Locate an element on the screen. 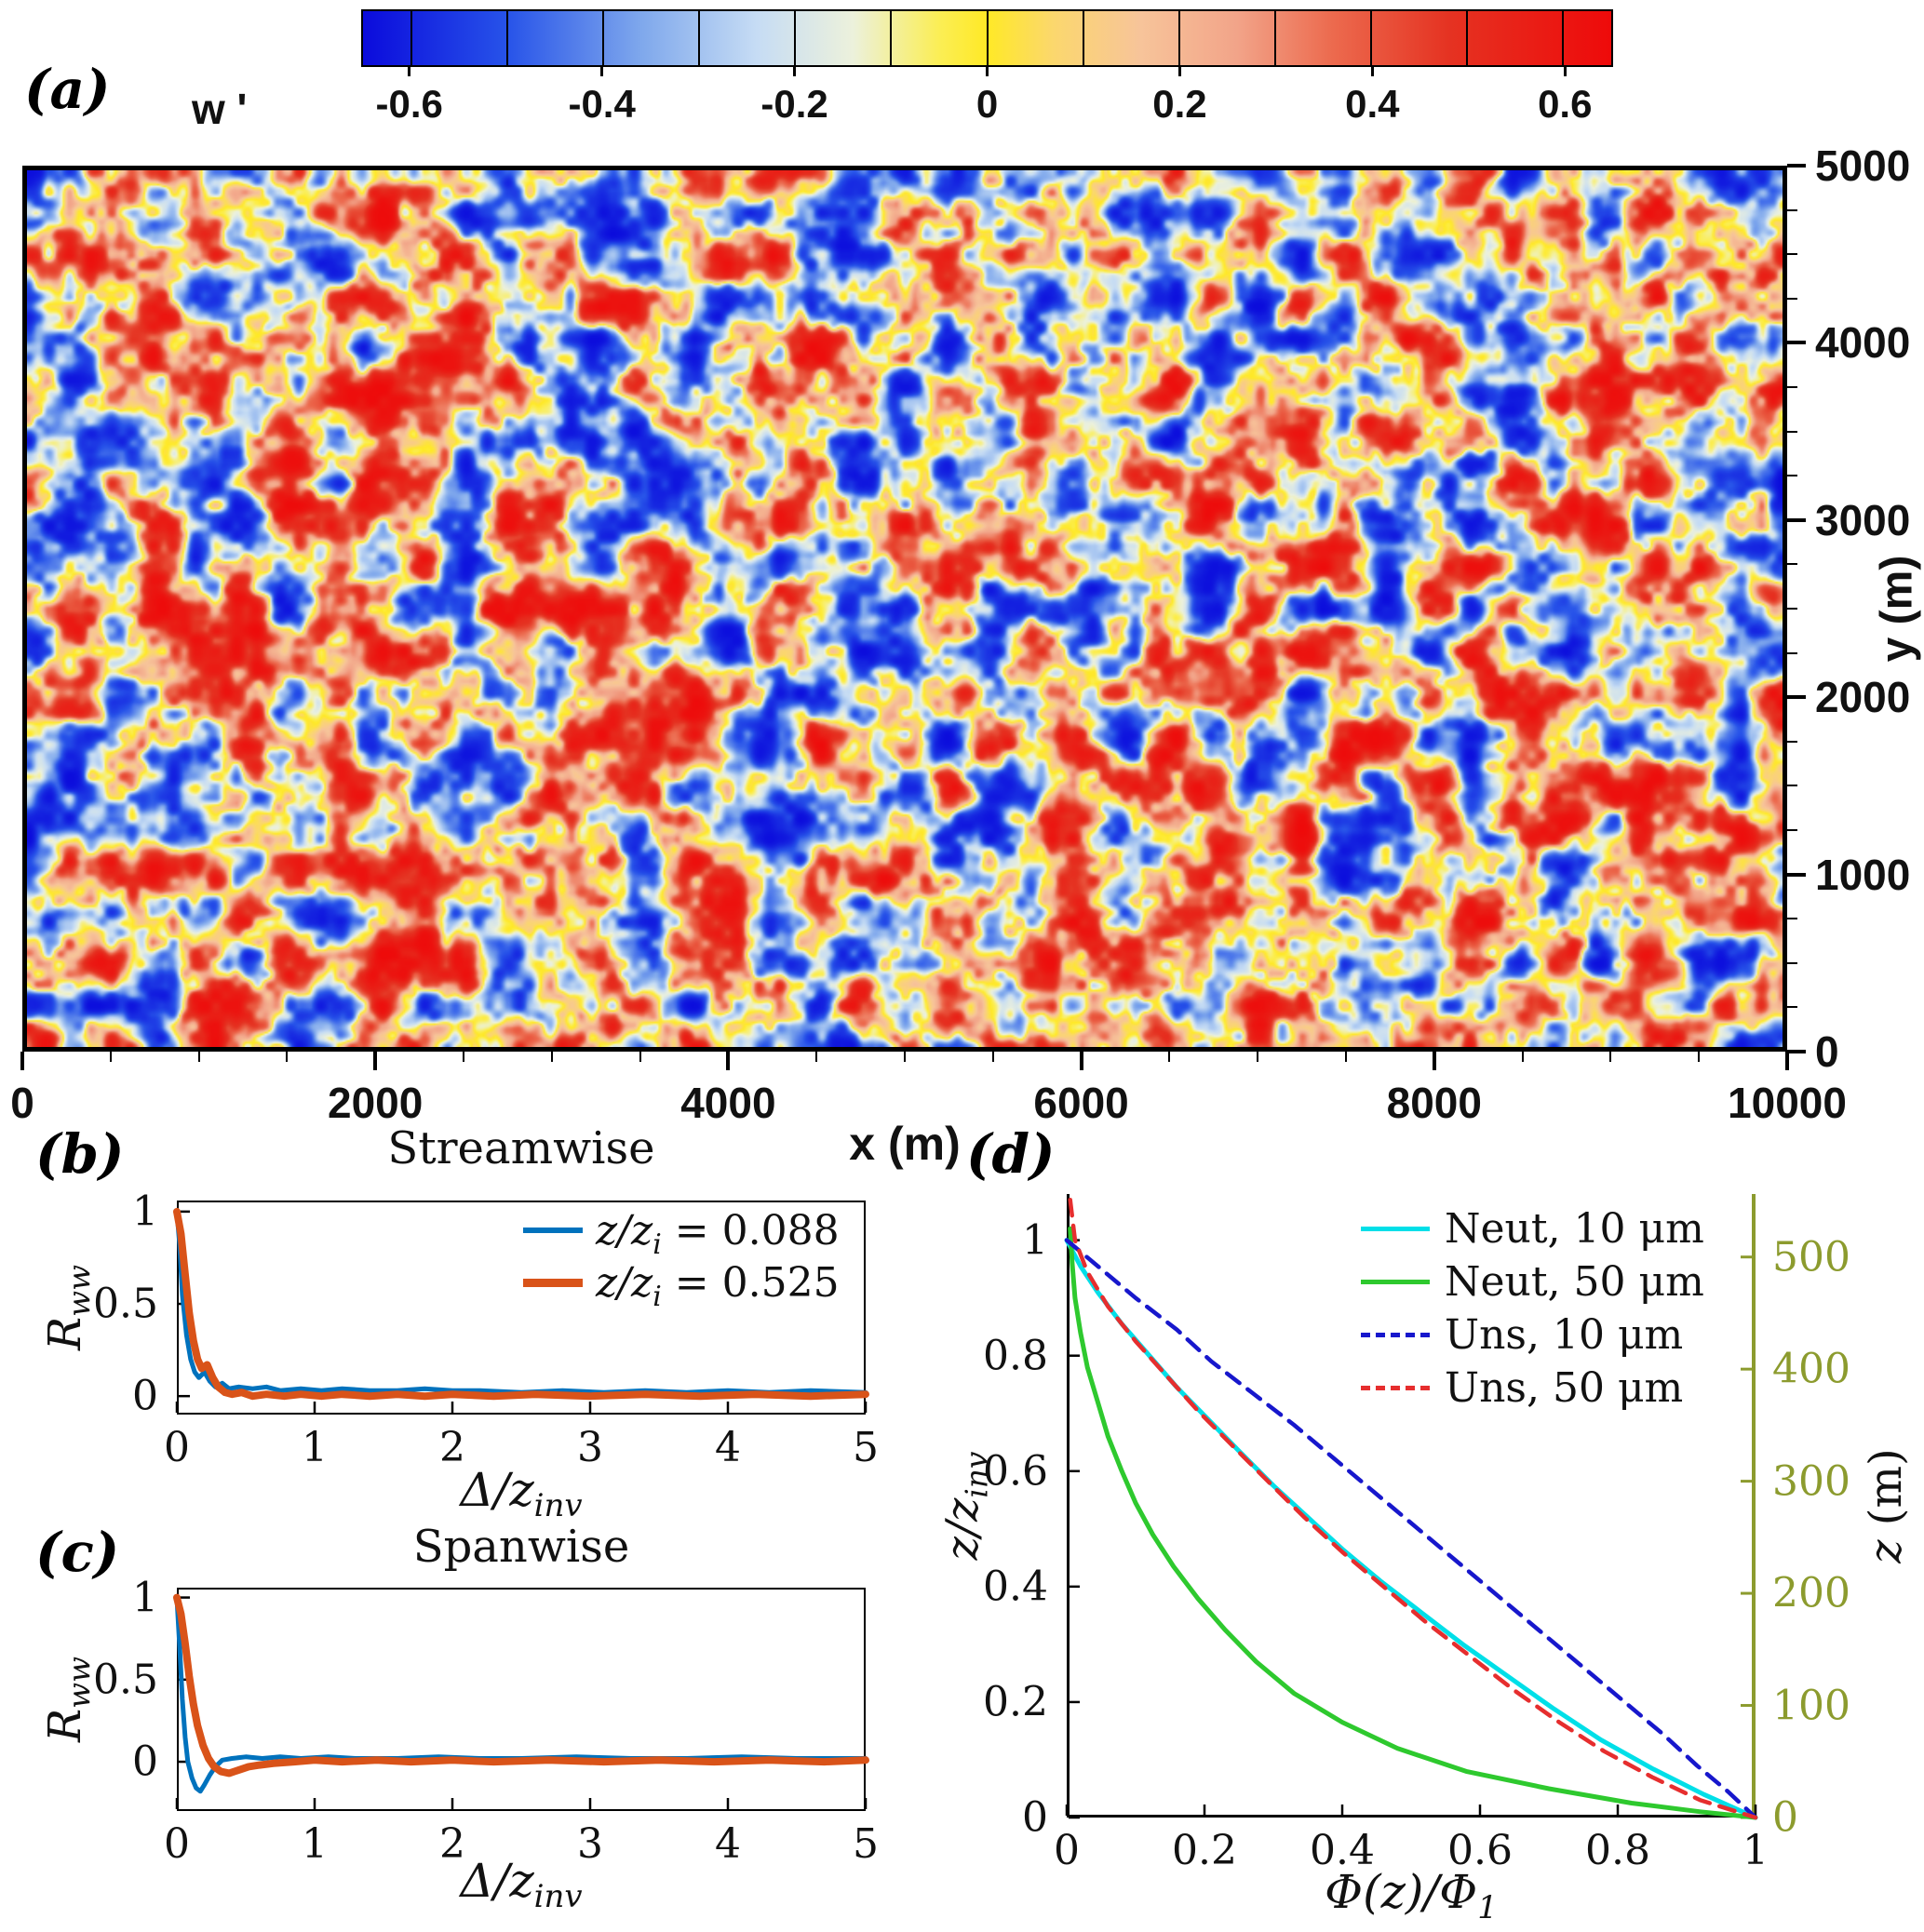 This screenshot has width=1924, height=1932. legend-var: z/z is located at coordinates (624, 1230).